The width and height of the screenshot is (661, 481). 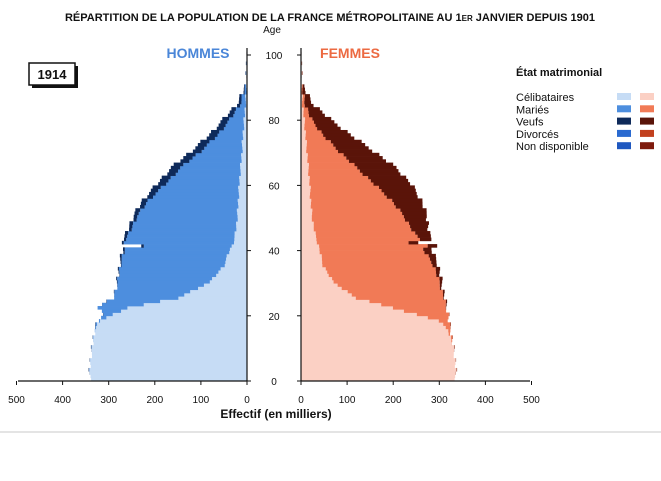 I want to click on x-axis-label: Effectif (en milliers), so click(x=275, y=414).